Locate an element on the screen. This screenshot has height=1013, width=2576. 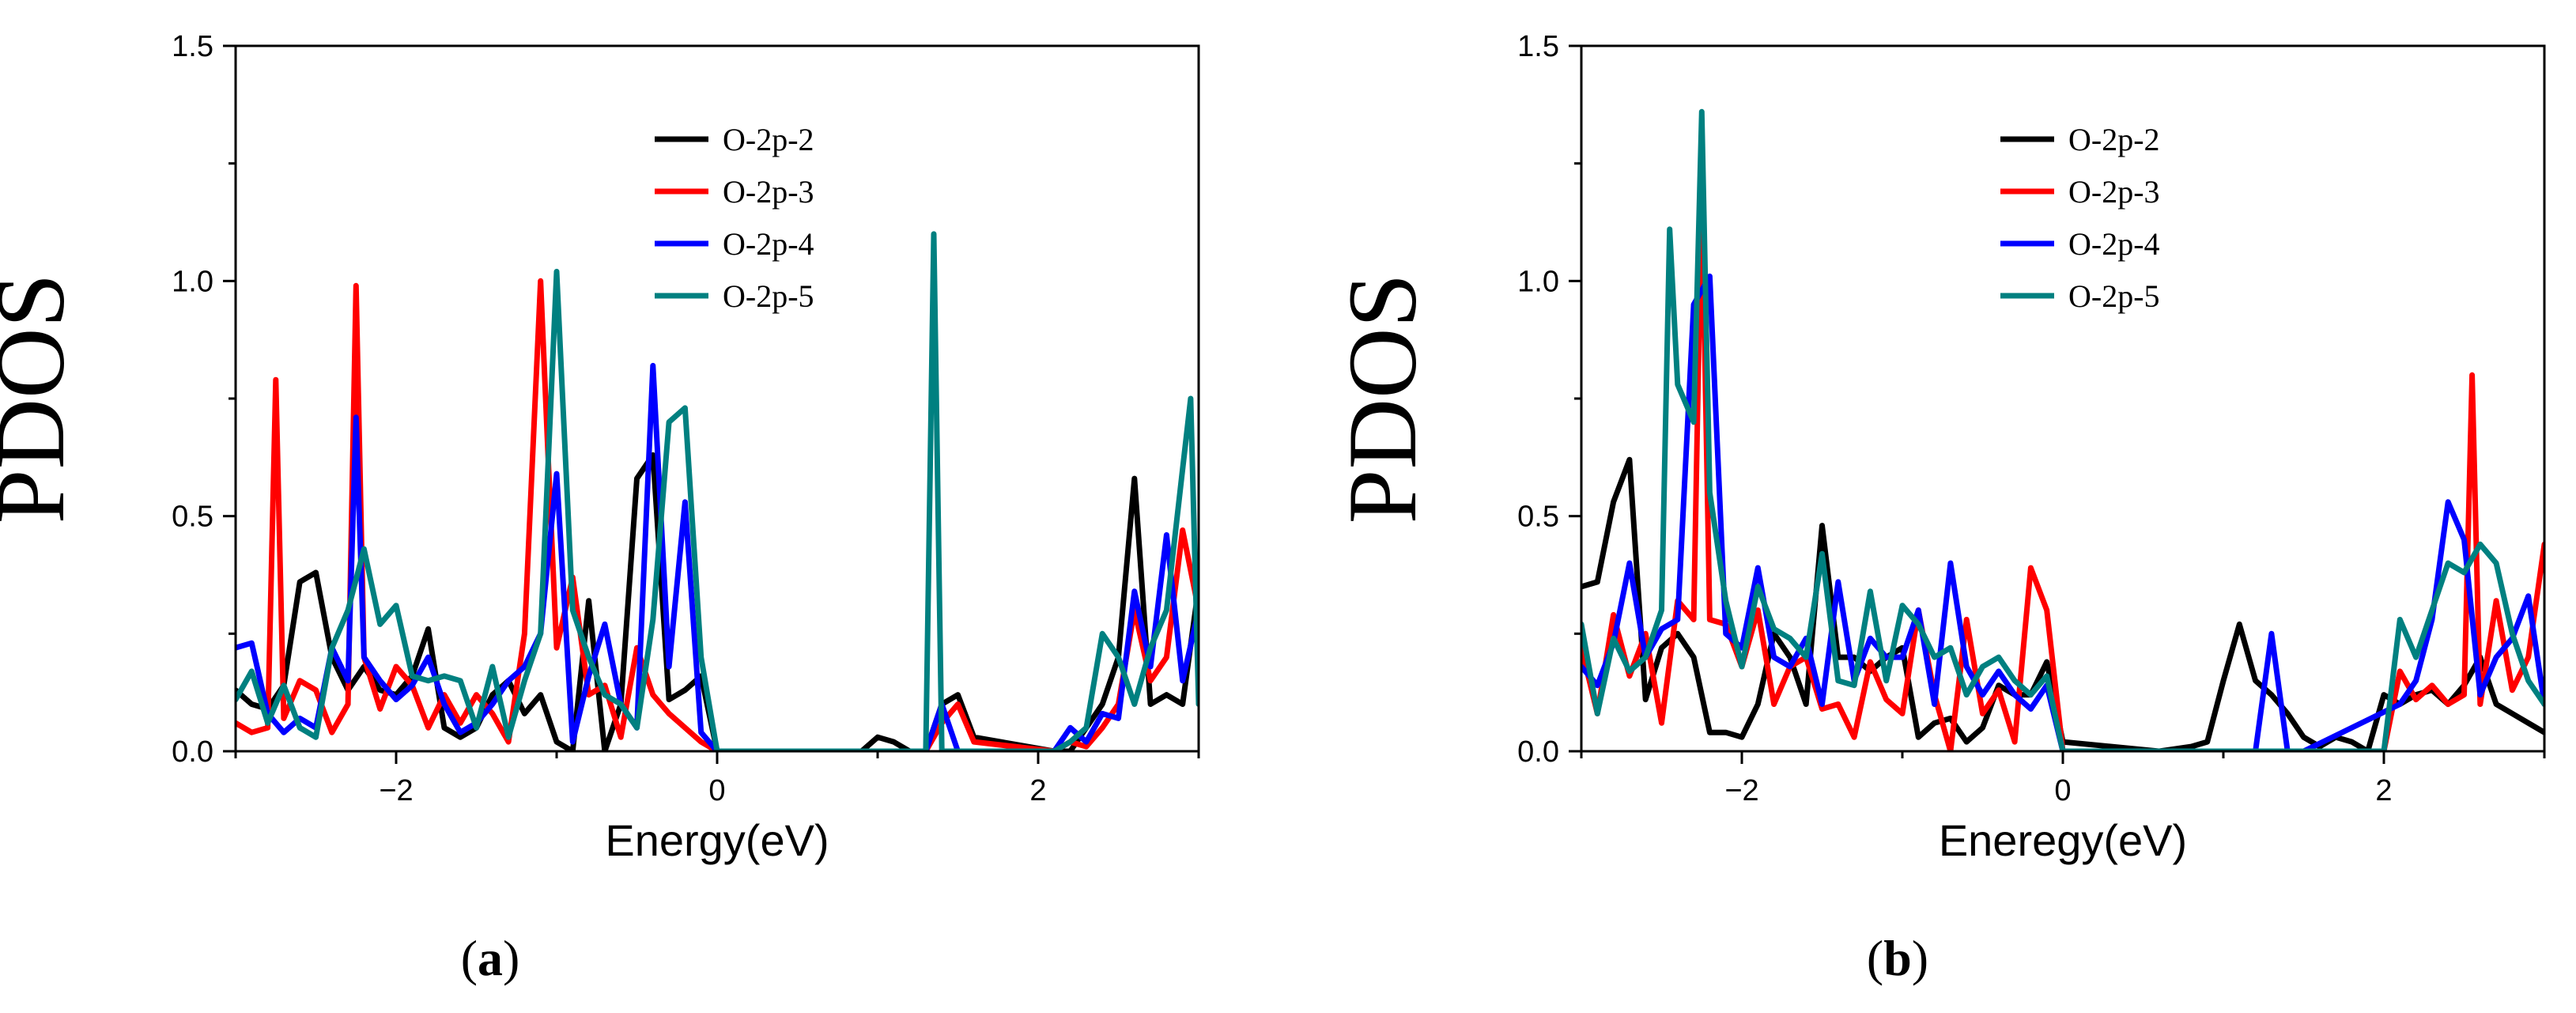
panel-label: (b) is located at coordinates (1897, 958).